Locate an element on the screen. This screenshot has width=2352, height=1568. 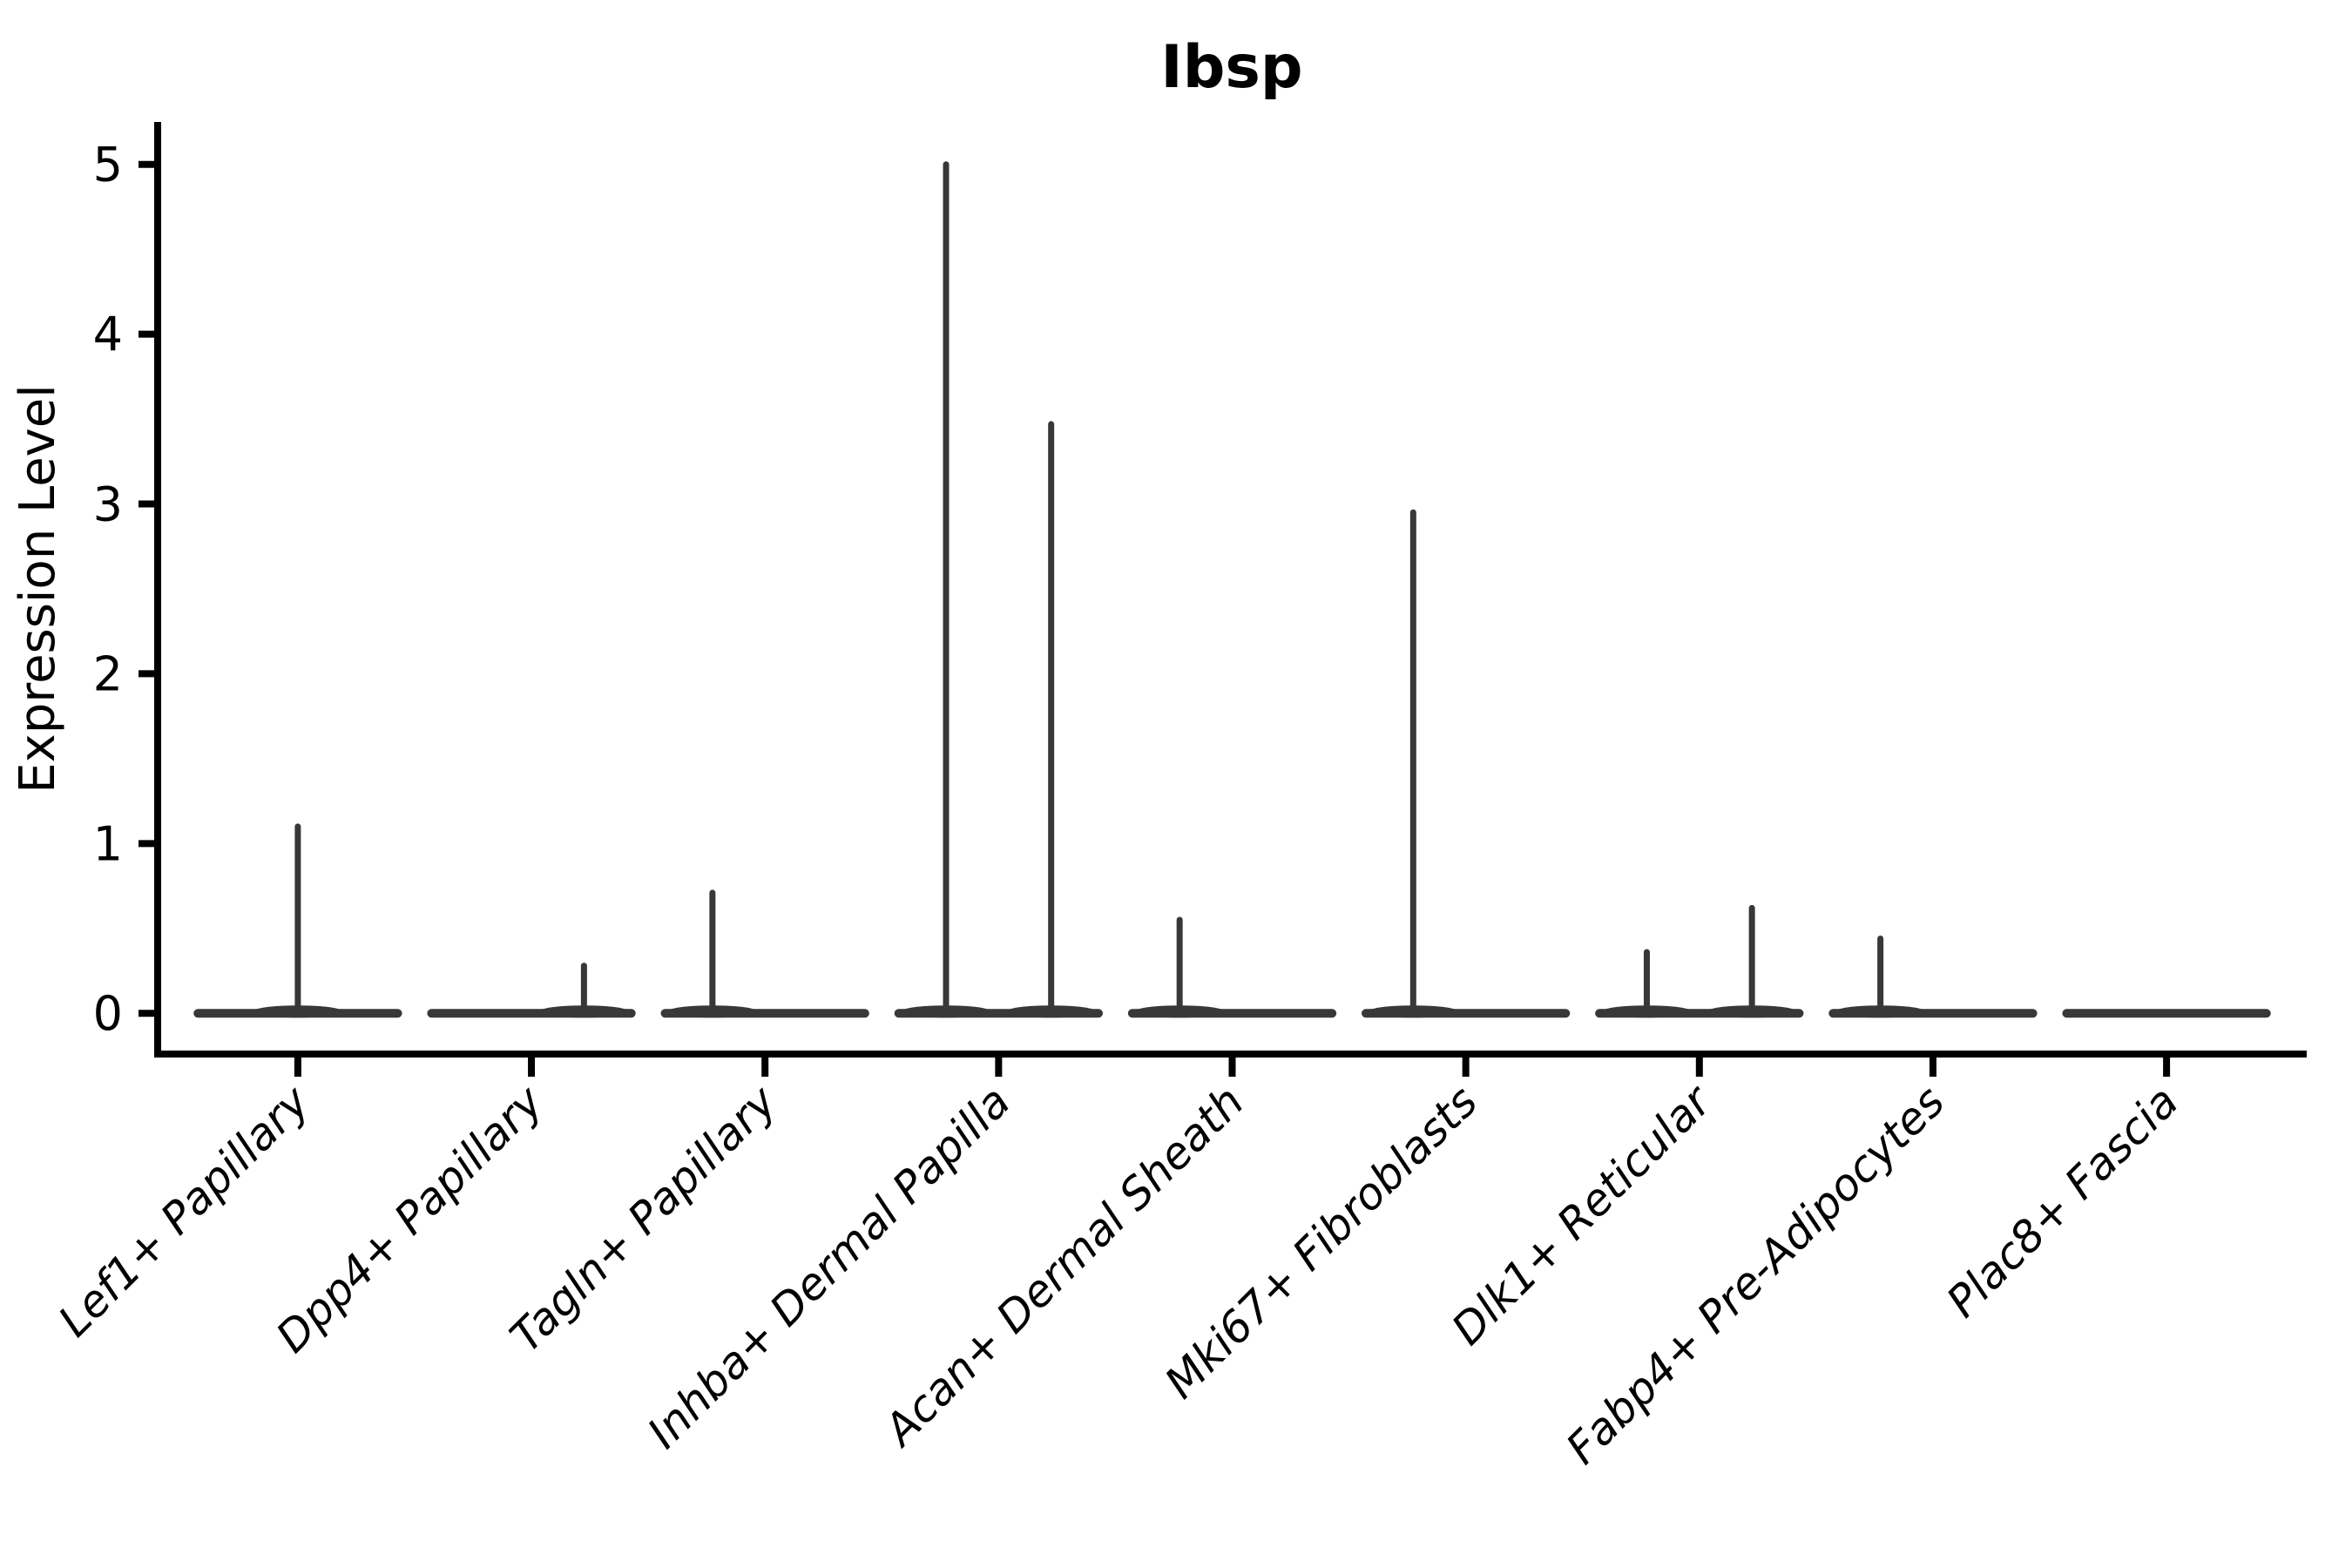
y-tick-label: 0 is located at coordinates (108, 1014).